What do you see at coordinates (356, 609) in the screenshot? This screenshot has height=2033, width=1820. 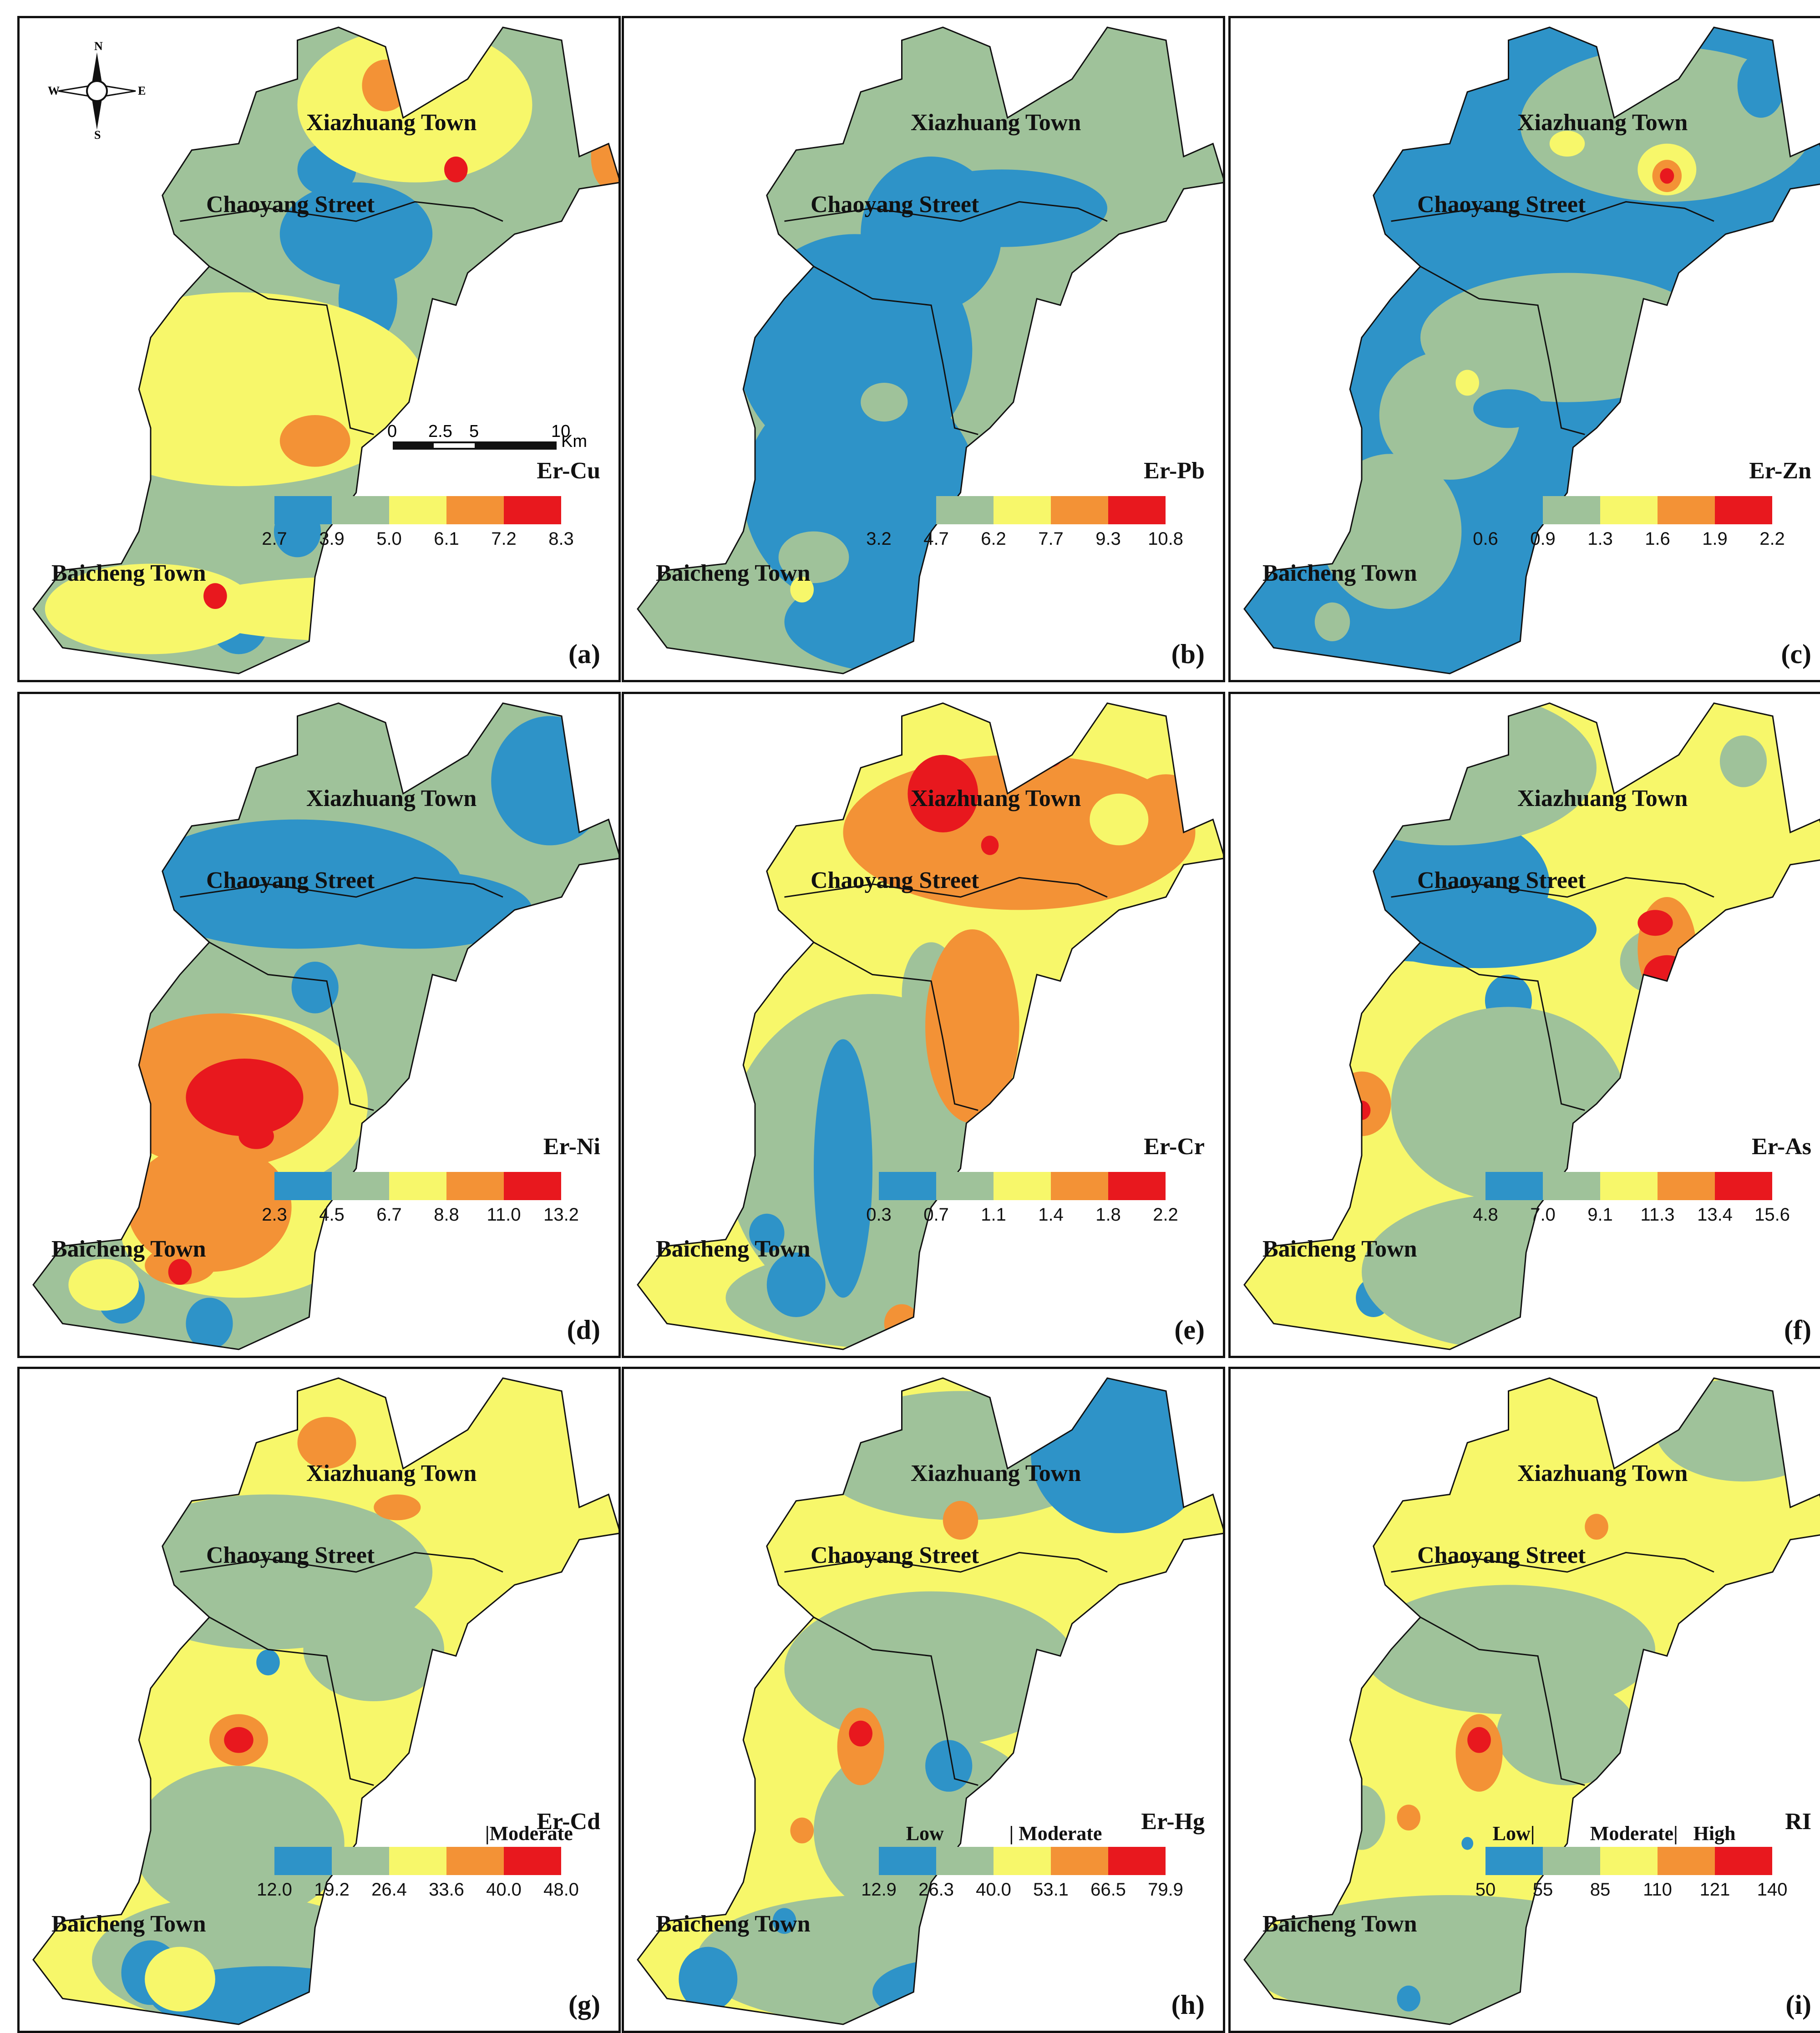 I see `risk-zone-c3` at bounding box center [356, 609].